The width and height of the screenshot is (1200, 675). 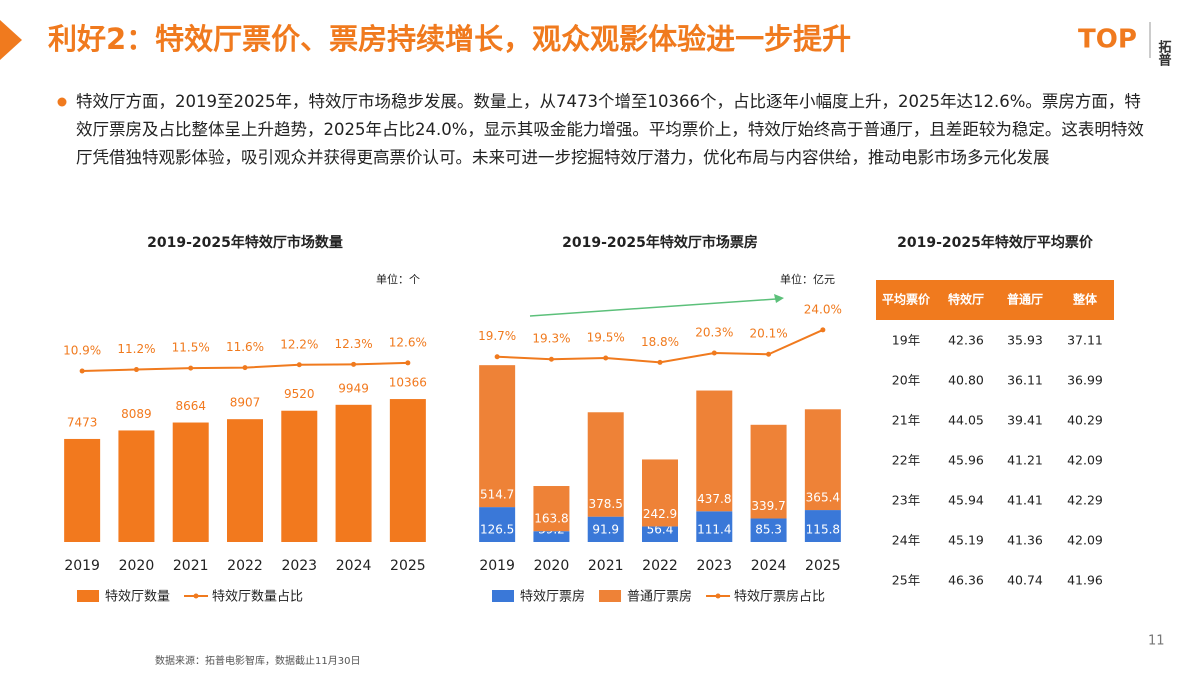 I want to click on legend-label: 特效厅数量占比, so click(x=257, y=597).